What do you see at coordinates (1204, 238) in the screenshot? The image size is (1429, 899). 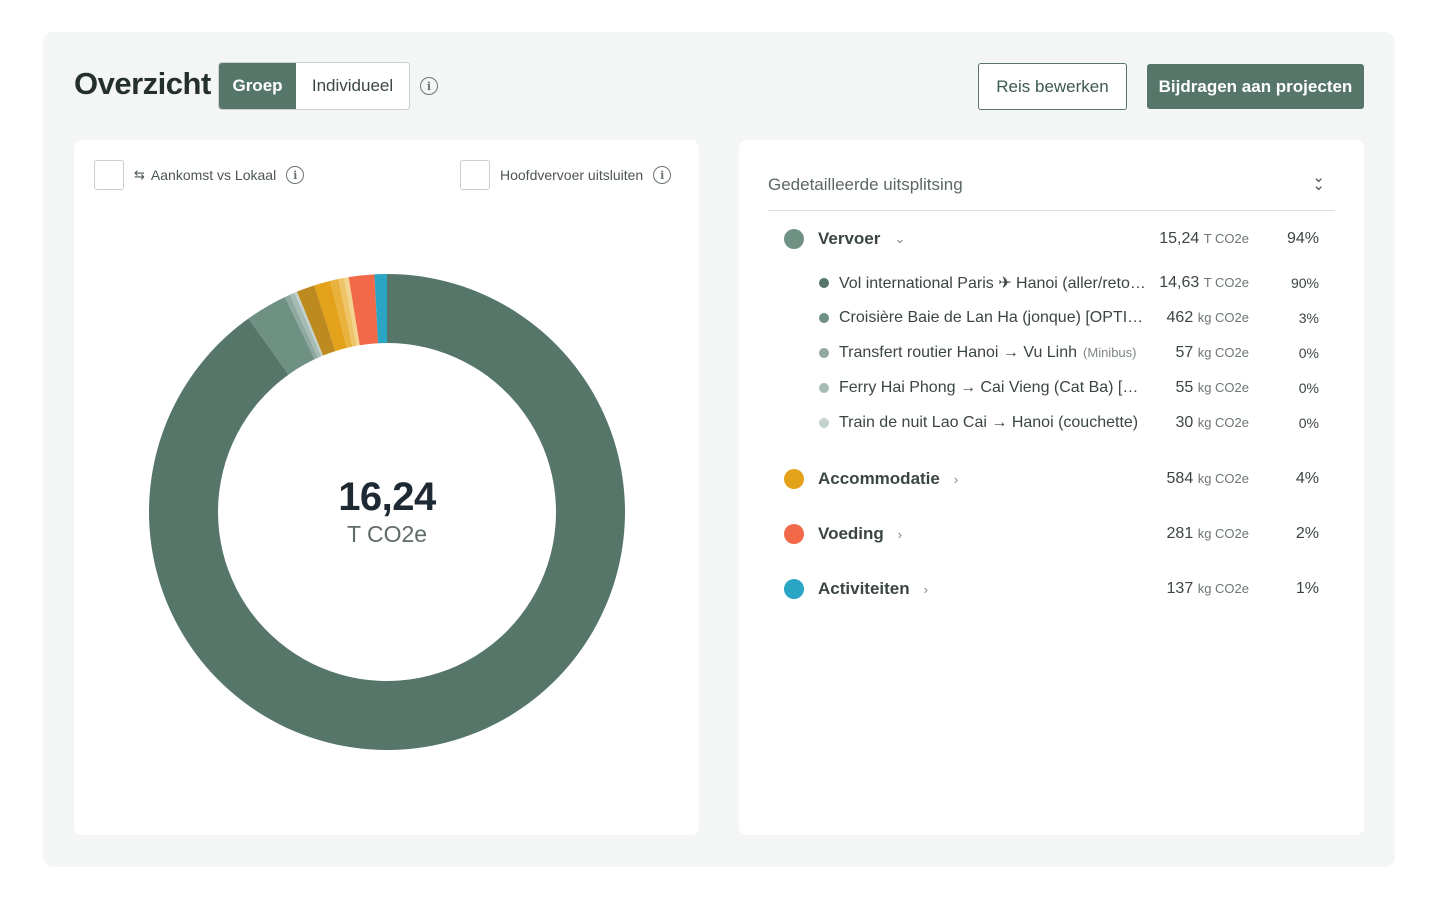 I see `category-value: 15,24 T CO2e` at bounding box center [1204, 238].